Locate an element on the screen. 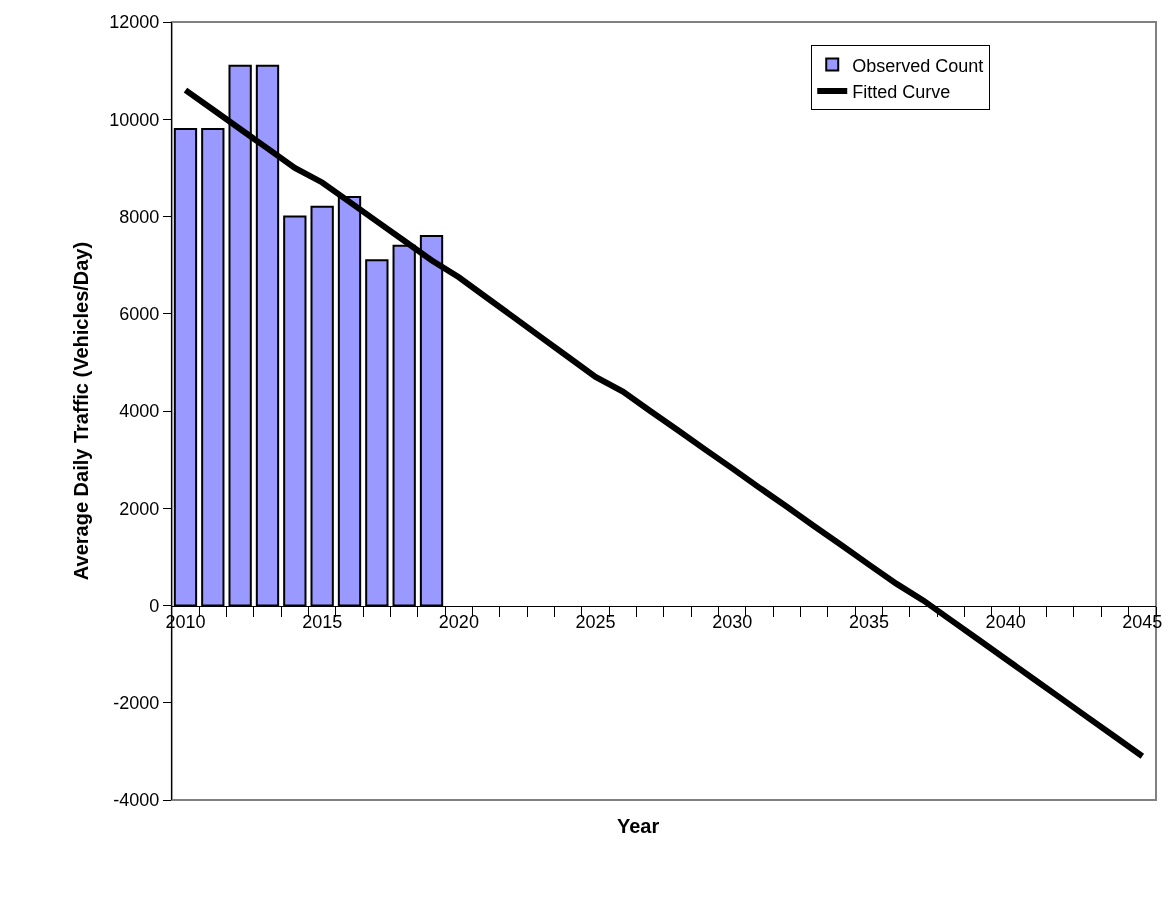  y-tick-label: 10000 is located at coordinates (134, 119).